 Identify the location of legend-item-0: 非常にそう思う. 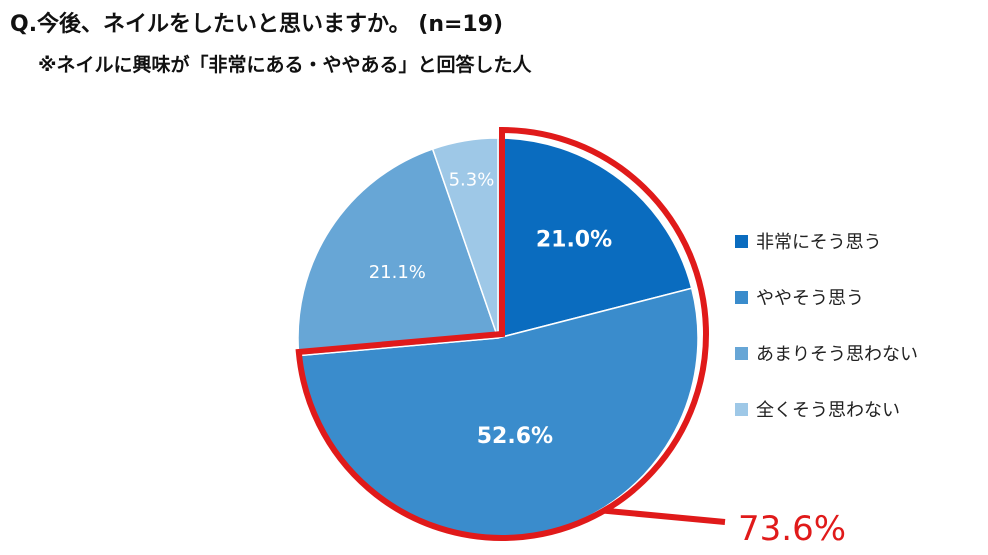
(826, 241).